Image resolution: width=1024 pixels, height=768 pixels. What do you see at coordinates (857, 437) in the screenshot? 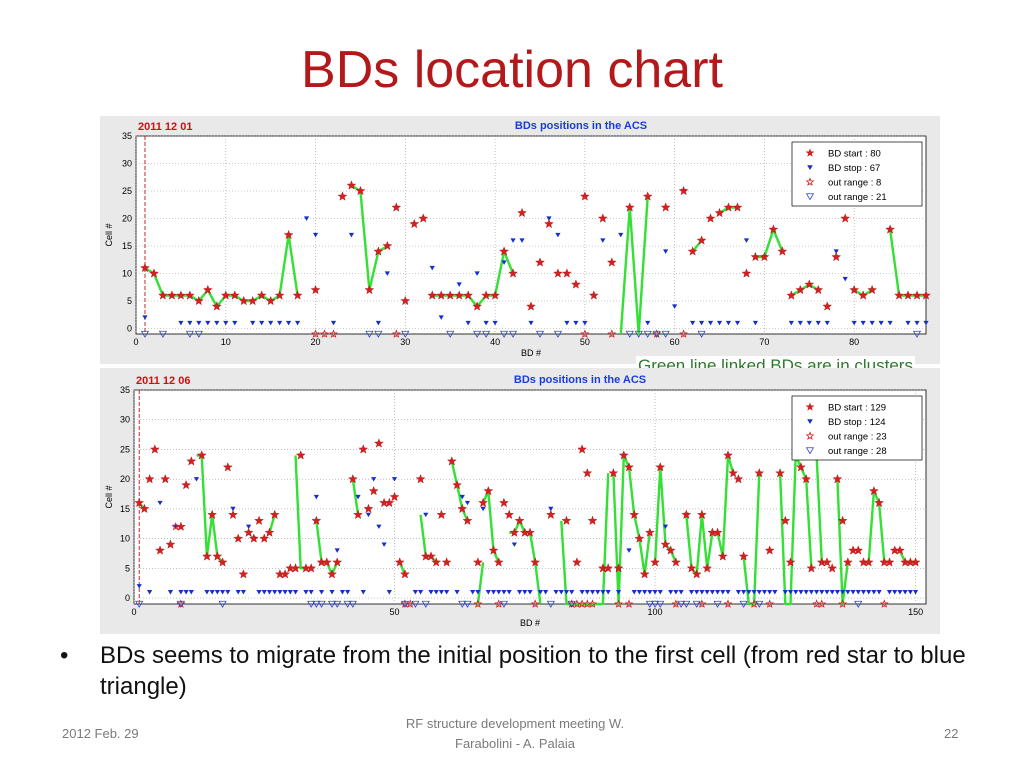
I see `legend-entry: out range : 23` at bounding box center [857, 437].